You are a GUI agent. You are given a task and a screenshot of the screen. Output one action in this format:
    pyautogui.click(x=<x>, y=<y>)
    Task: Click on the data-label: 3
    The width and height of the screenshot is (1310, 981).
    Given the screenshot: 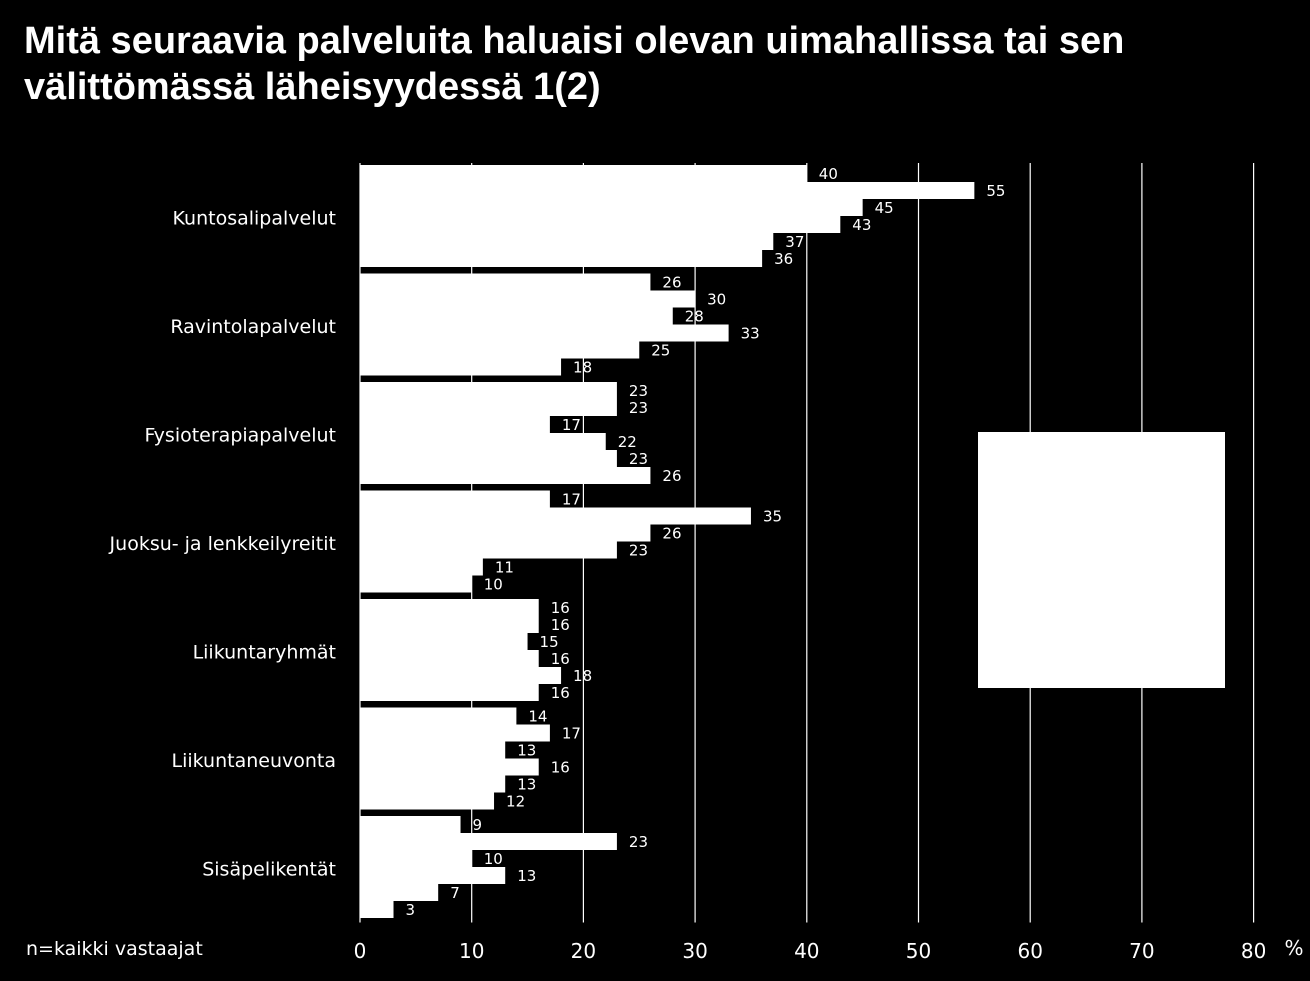 What is the action you would take?
    pyautogui.click(x=411, y=910)
    